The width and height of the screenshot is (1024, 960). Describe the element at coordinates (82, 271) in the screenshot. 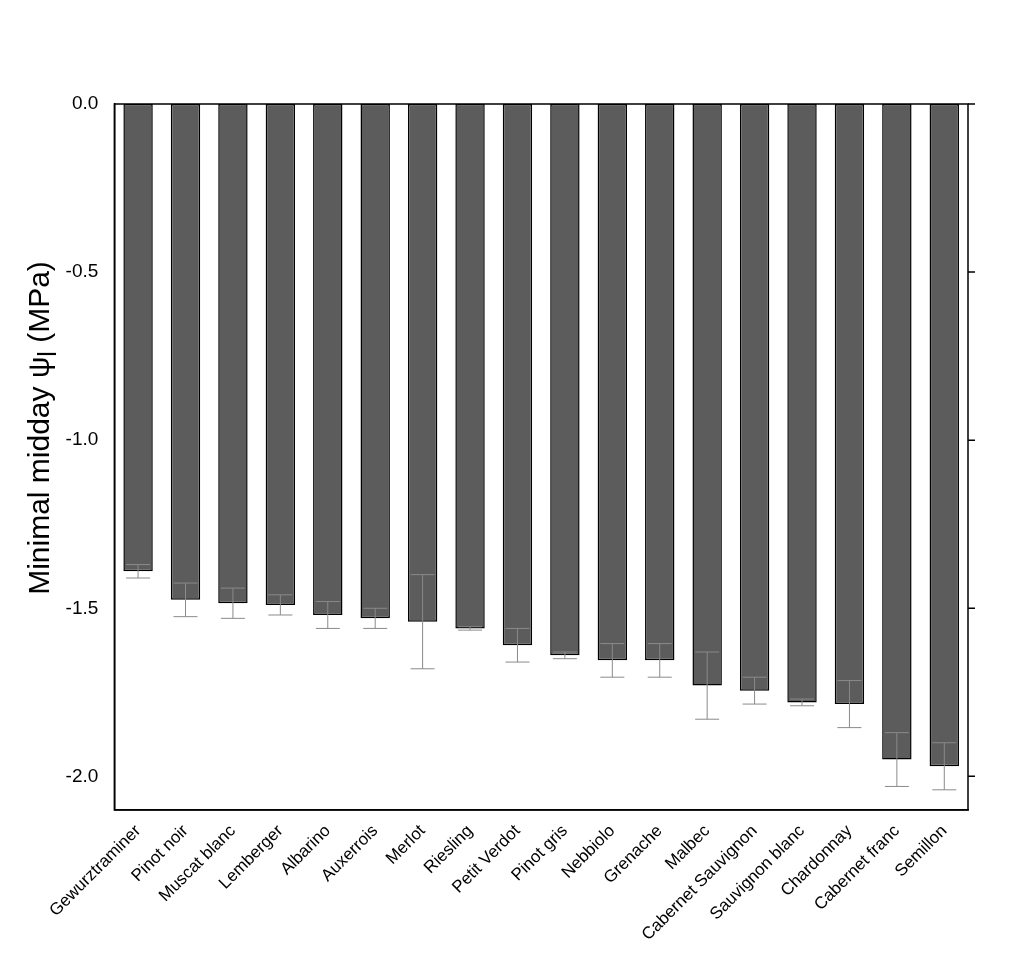

I see `y-tick-label: -0.5` at that location.